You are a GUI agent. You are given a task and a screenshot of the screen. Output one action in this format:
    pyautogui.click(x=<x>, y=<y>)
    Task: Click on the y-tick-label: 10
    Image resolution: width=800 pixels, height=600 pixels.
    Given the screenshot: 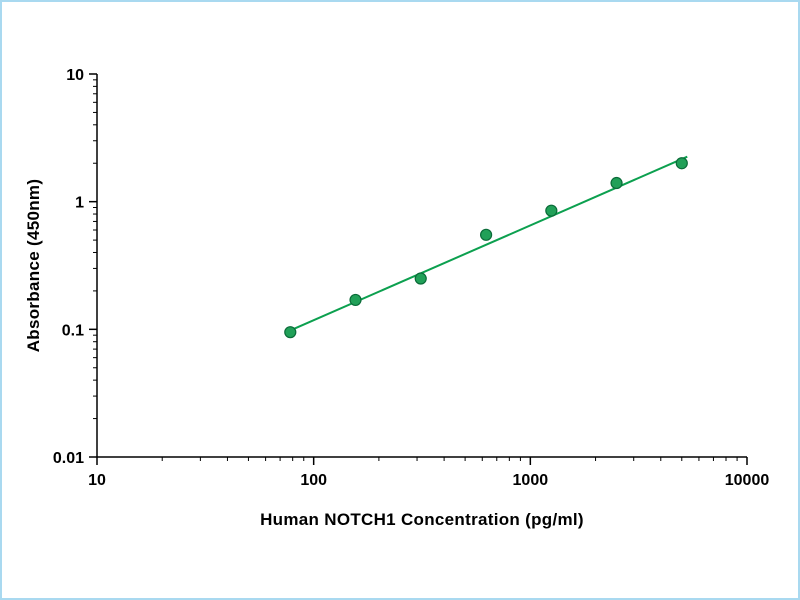 What is the action you would take?
    pyautogui.click(x=75, y=75)
    